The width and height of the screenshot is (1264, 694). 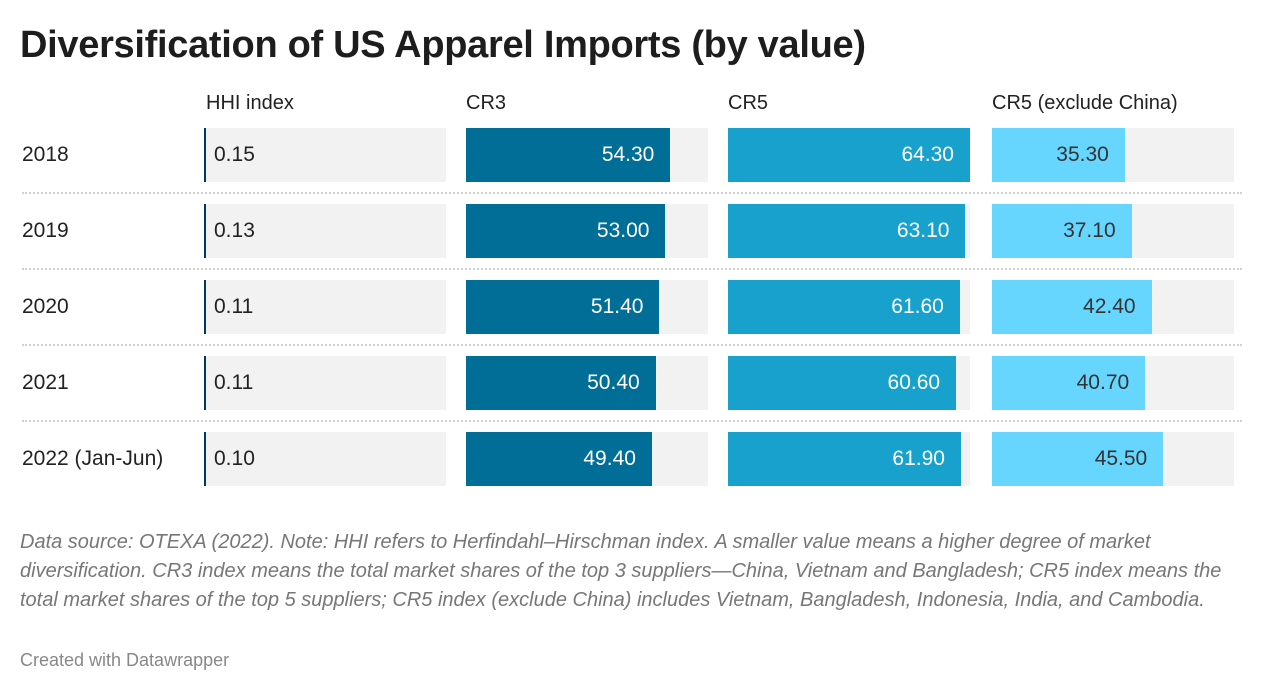 What do you see at coordinates (1121, 458) in the screenshot?
I see `value-label: 45.50` at bounding box center [1121, 458].